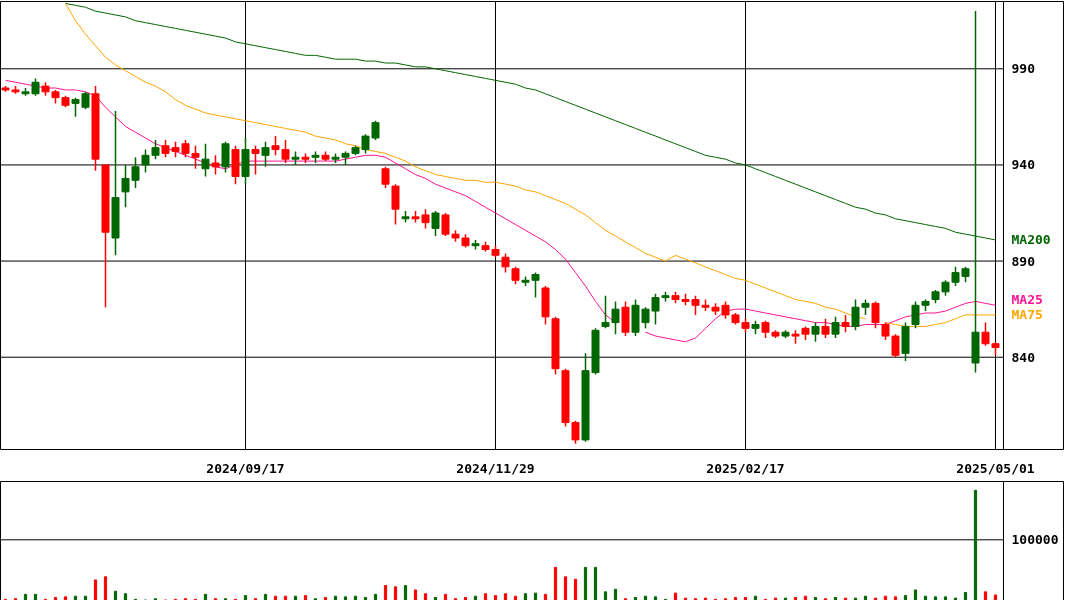 The image size is (1065, 600). What do you see at coordinates (1031, 240) in the screenshot?
I see `series-label: MA200` at bounding box center [1031, 240].